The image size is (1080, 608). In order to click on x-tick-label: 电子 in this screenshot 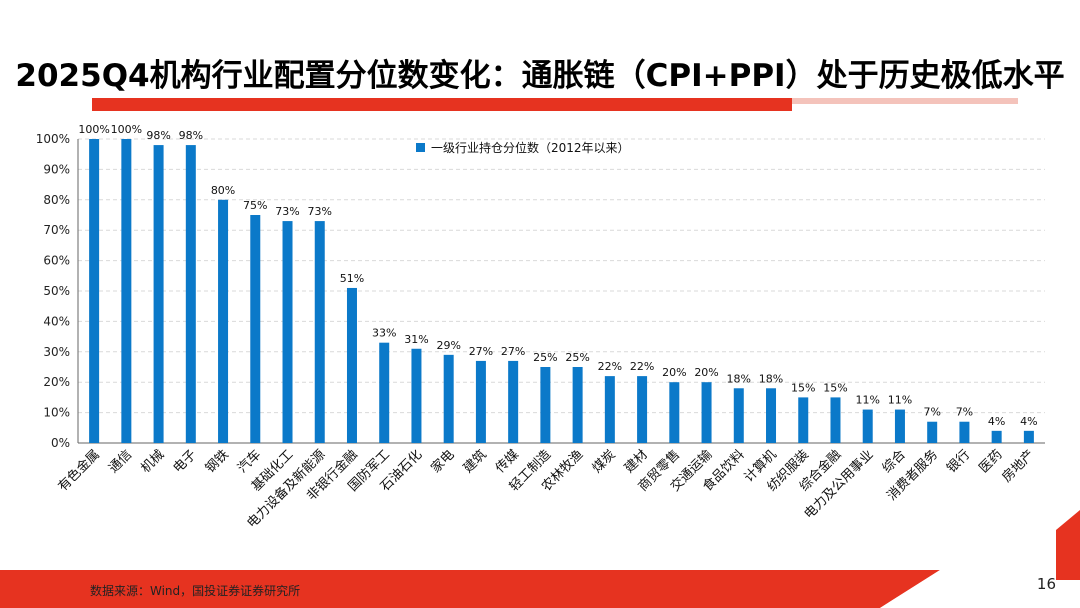, I will do `click(185, 461)`.